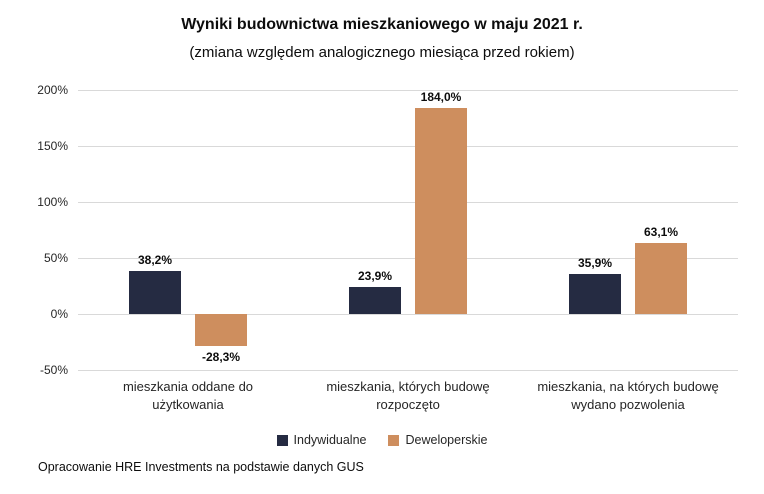 Image resolution: width=764 pixels, height=494 pixels. What do you see at coordinates (382, 440) in the screenshot?
I see `legend: Indywidualne Deweloperskie` at bounding box center [382, 440].